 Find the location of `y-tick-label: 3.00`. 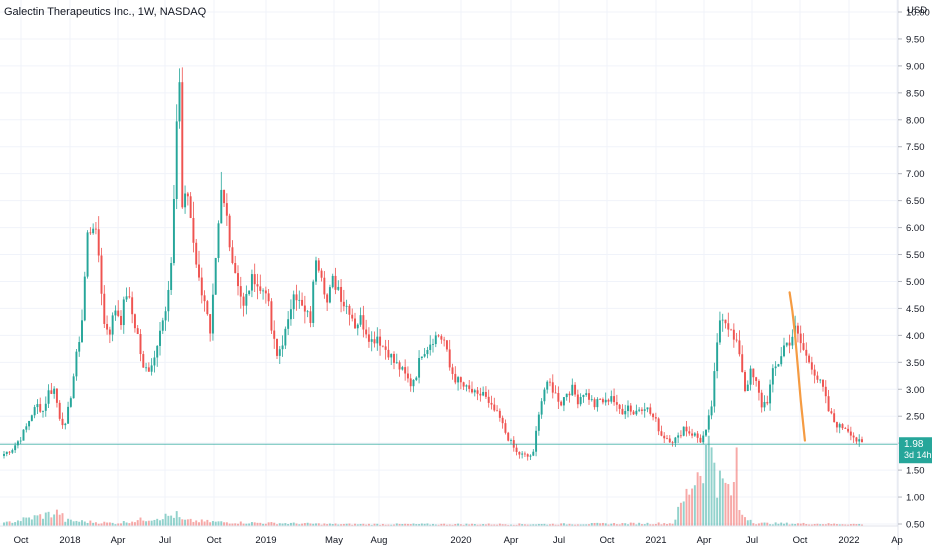

y-tick-label: 3.00 is located at coordinates (915, 390).